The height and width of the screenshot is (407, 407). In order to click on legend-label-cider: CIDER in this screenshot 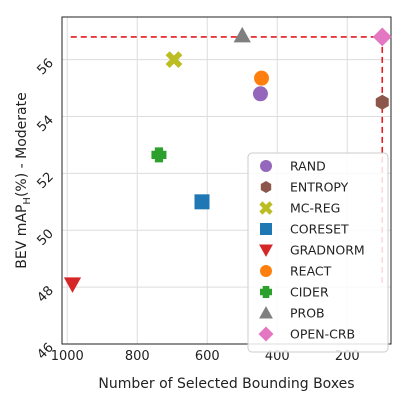, I will do `click(309, 292)`.